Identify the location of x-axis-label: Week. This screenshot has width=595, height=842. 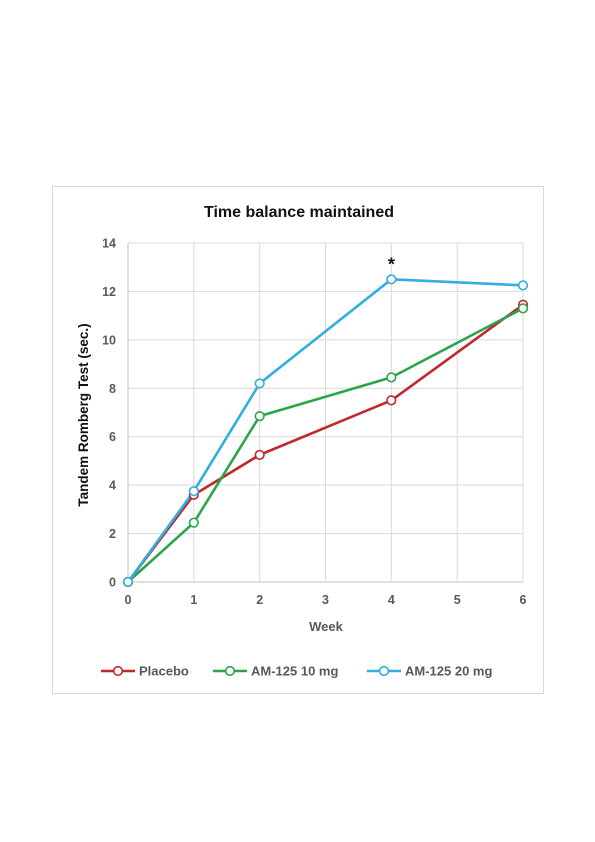
(326, 626).